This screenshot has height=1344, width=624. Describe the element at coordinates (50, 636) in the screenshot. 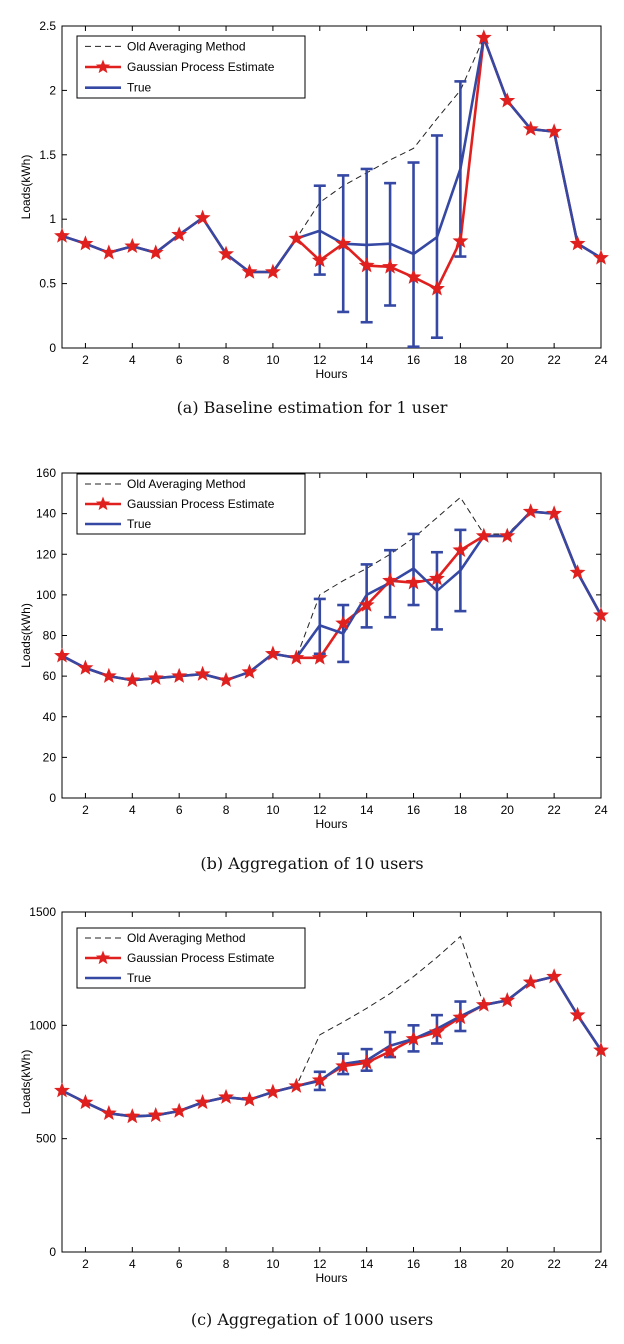

I see `y-tick-label: 80` at that location.